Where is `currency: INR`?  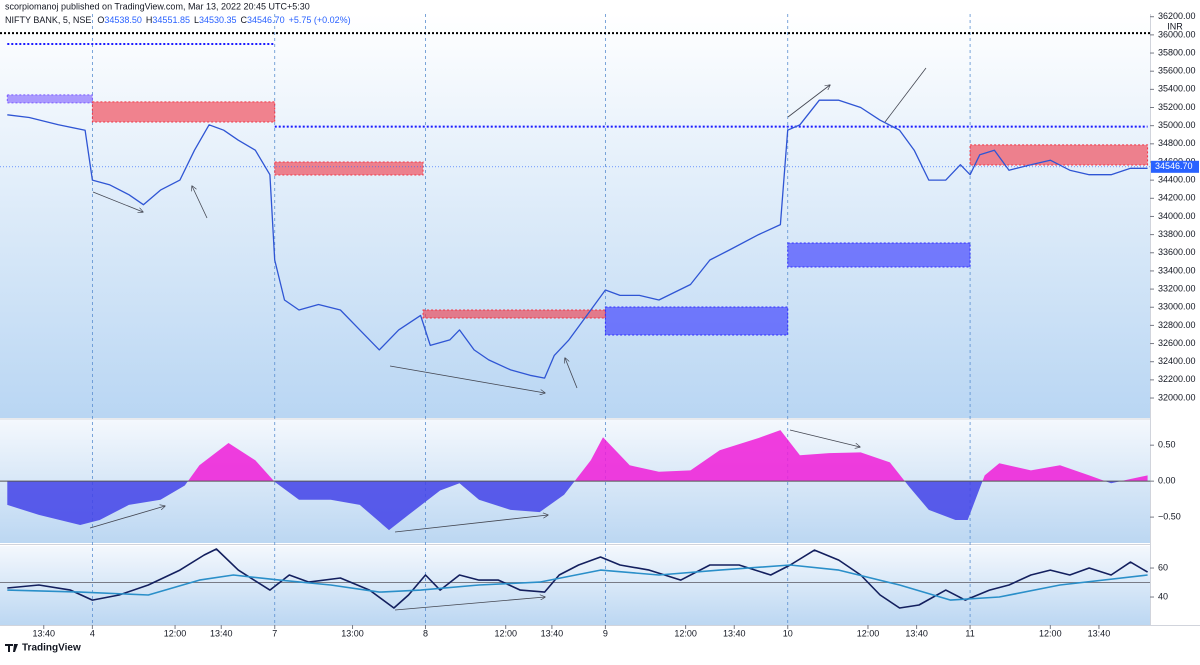 currency: INR is located at coordinates (1175, 26).